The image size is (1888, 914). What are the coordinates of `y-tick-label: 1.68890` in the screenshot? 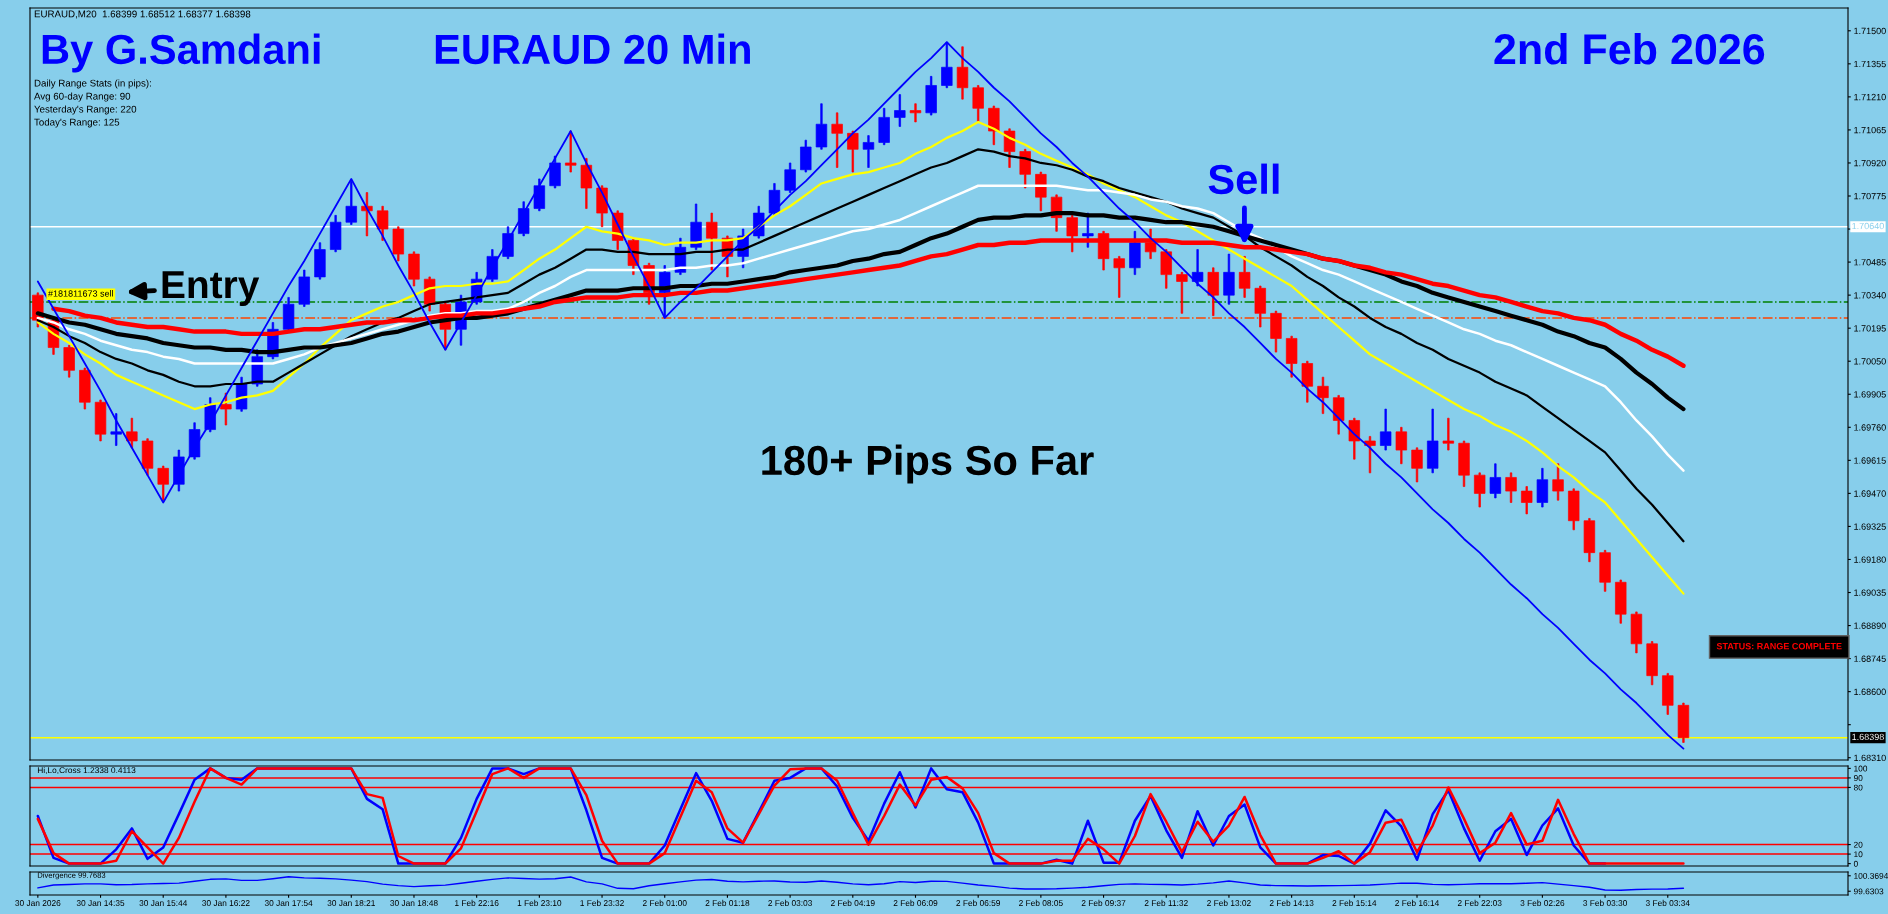 It's located at (1870, 625).